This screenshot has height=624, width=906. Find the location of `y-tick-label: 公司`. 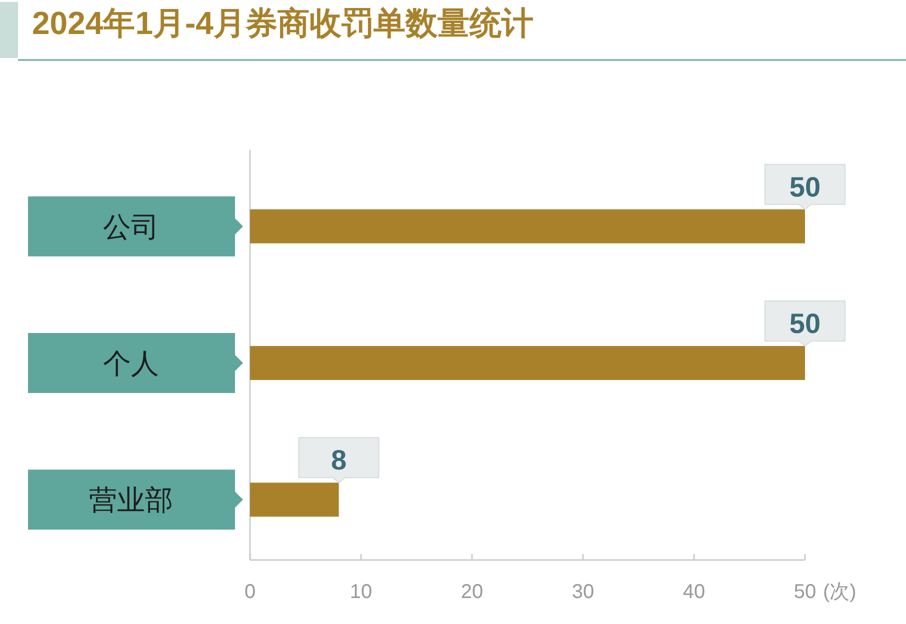

y-tick-label: 公司 is located at coordinates (131, 226).